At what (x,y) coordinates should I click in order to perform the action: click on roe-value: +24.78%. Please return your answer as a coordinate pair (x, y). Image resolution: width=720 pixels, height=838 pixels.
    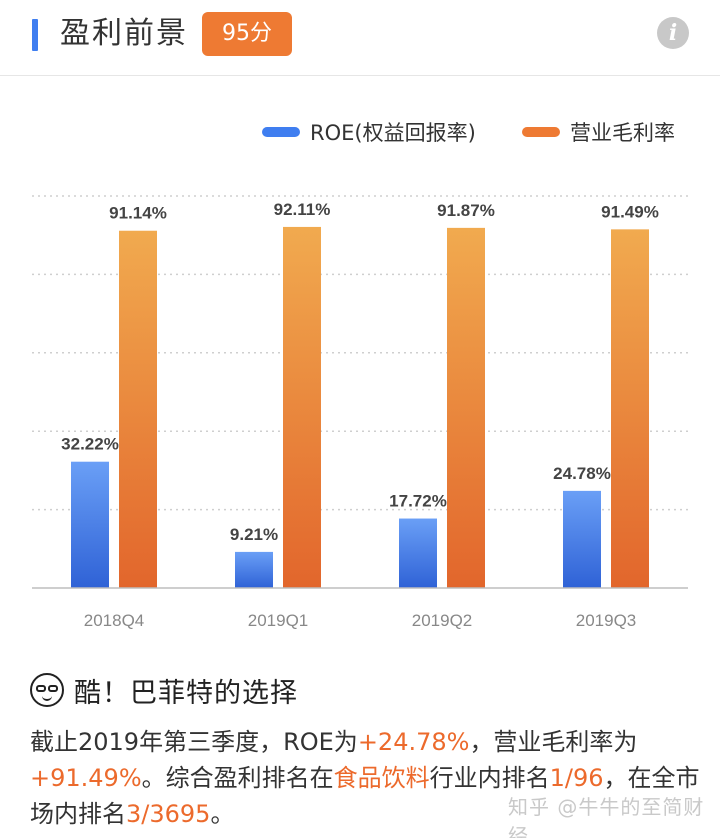
    Looking at the image, I should click on (413, 742).